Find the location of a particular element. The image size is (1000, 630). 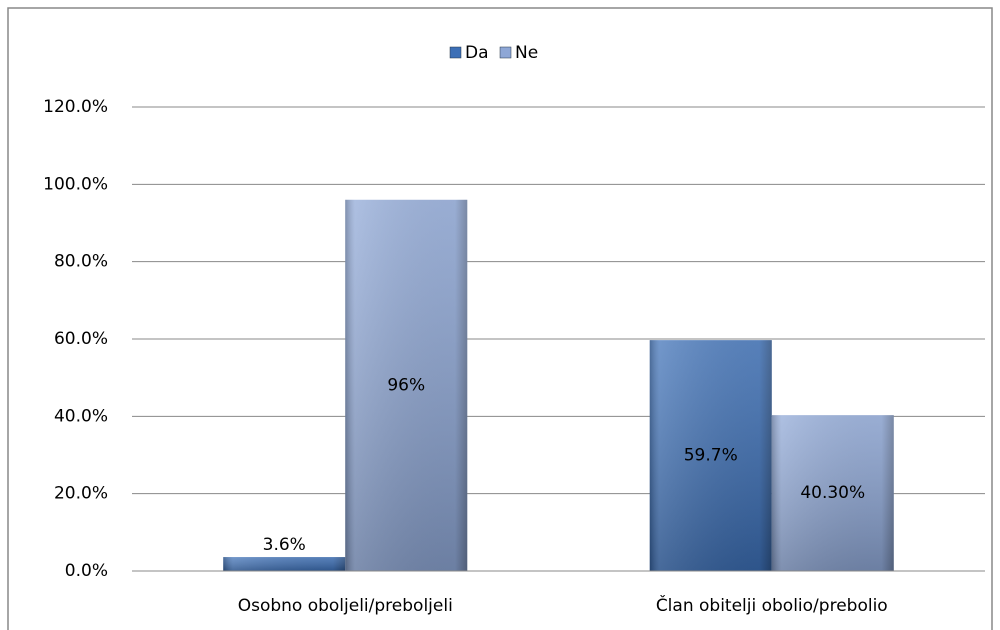

legend-label: Da is located at coordinates (477, 53).